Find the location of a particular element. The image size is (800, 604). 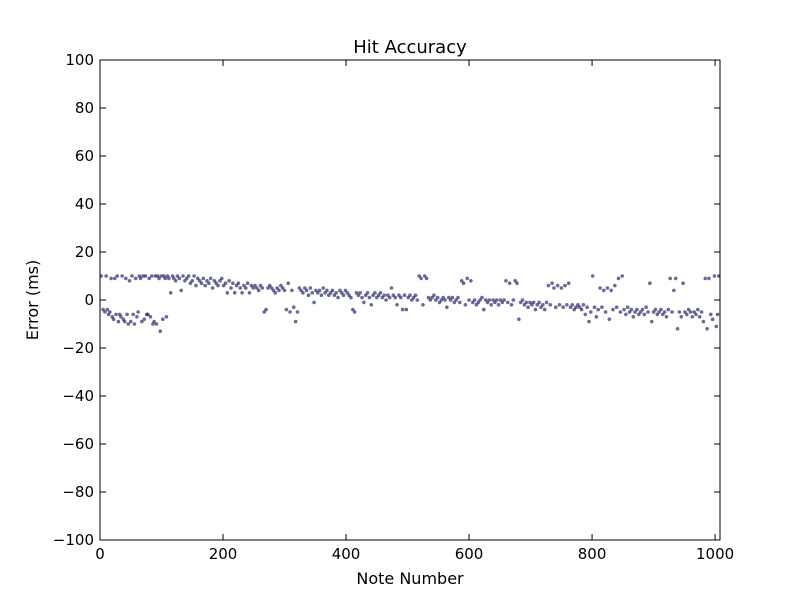

y-tick-label: 80 is located at coordinates (84, 108).